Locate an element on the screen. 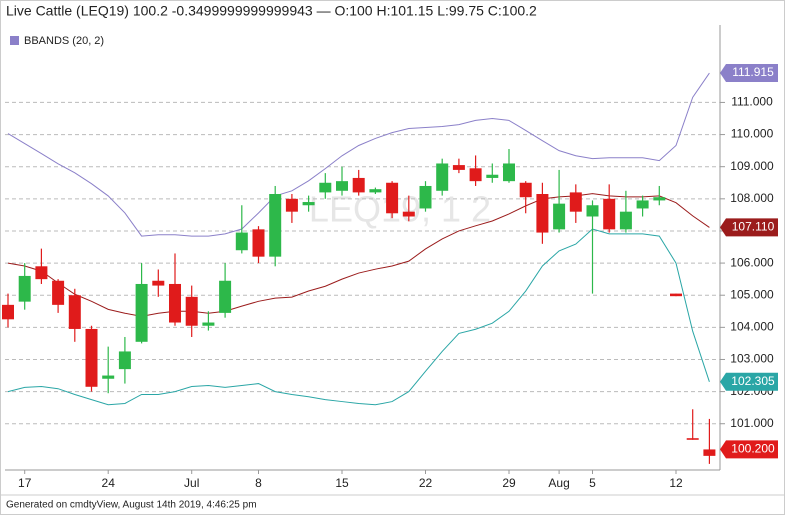 The image size is (785, 515). x-tick-label: 17 is located at coordinates (25, 483).